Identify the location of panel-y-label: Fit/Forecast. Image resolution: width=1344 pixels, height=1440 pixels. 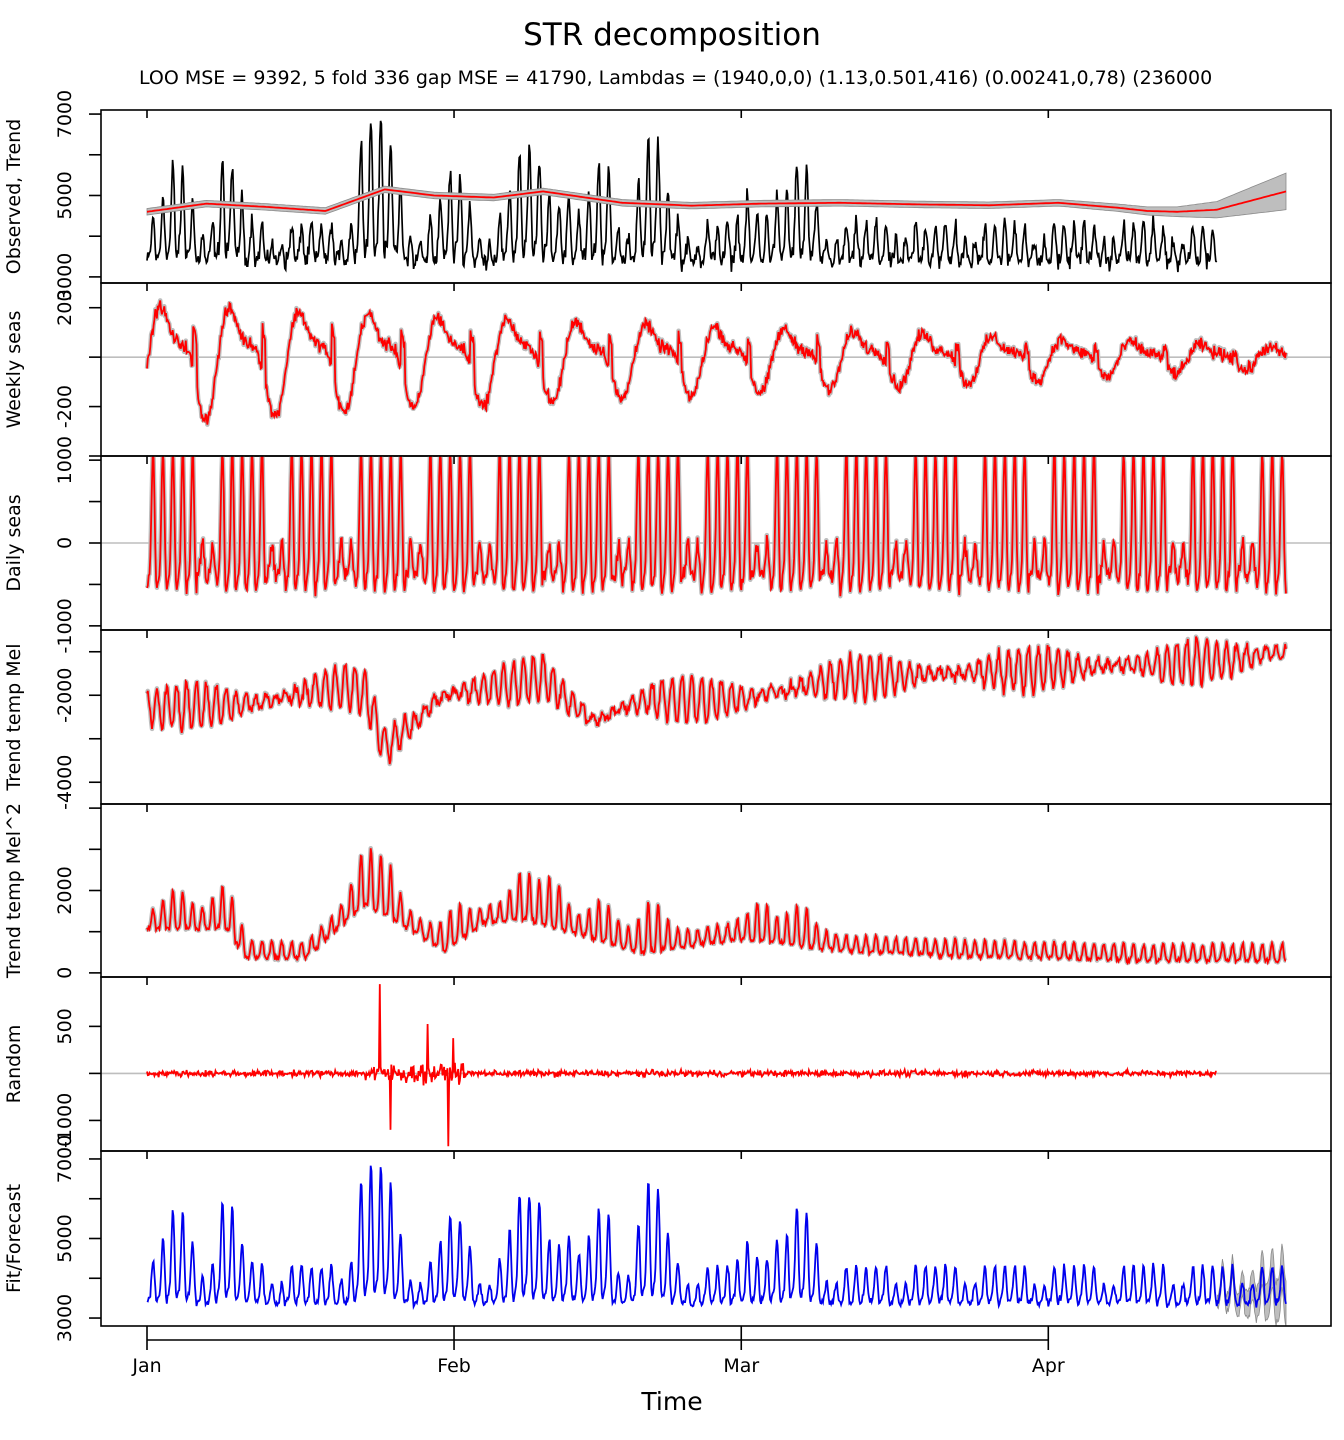
(14, 1238).